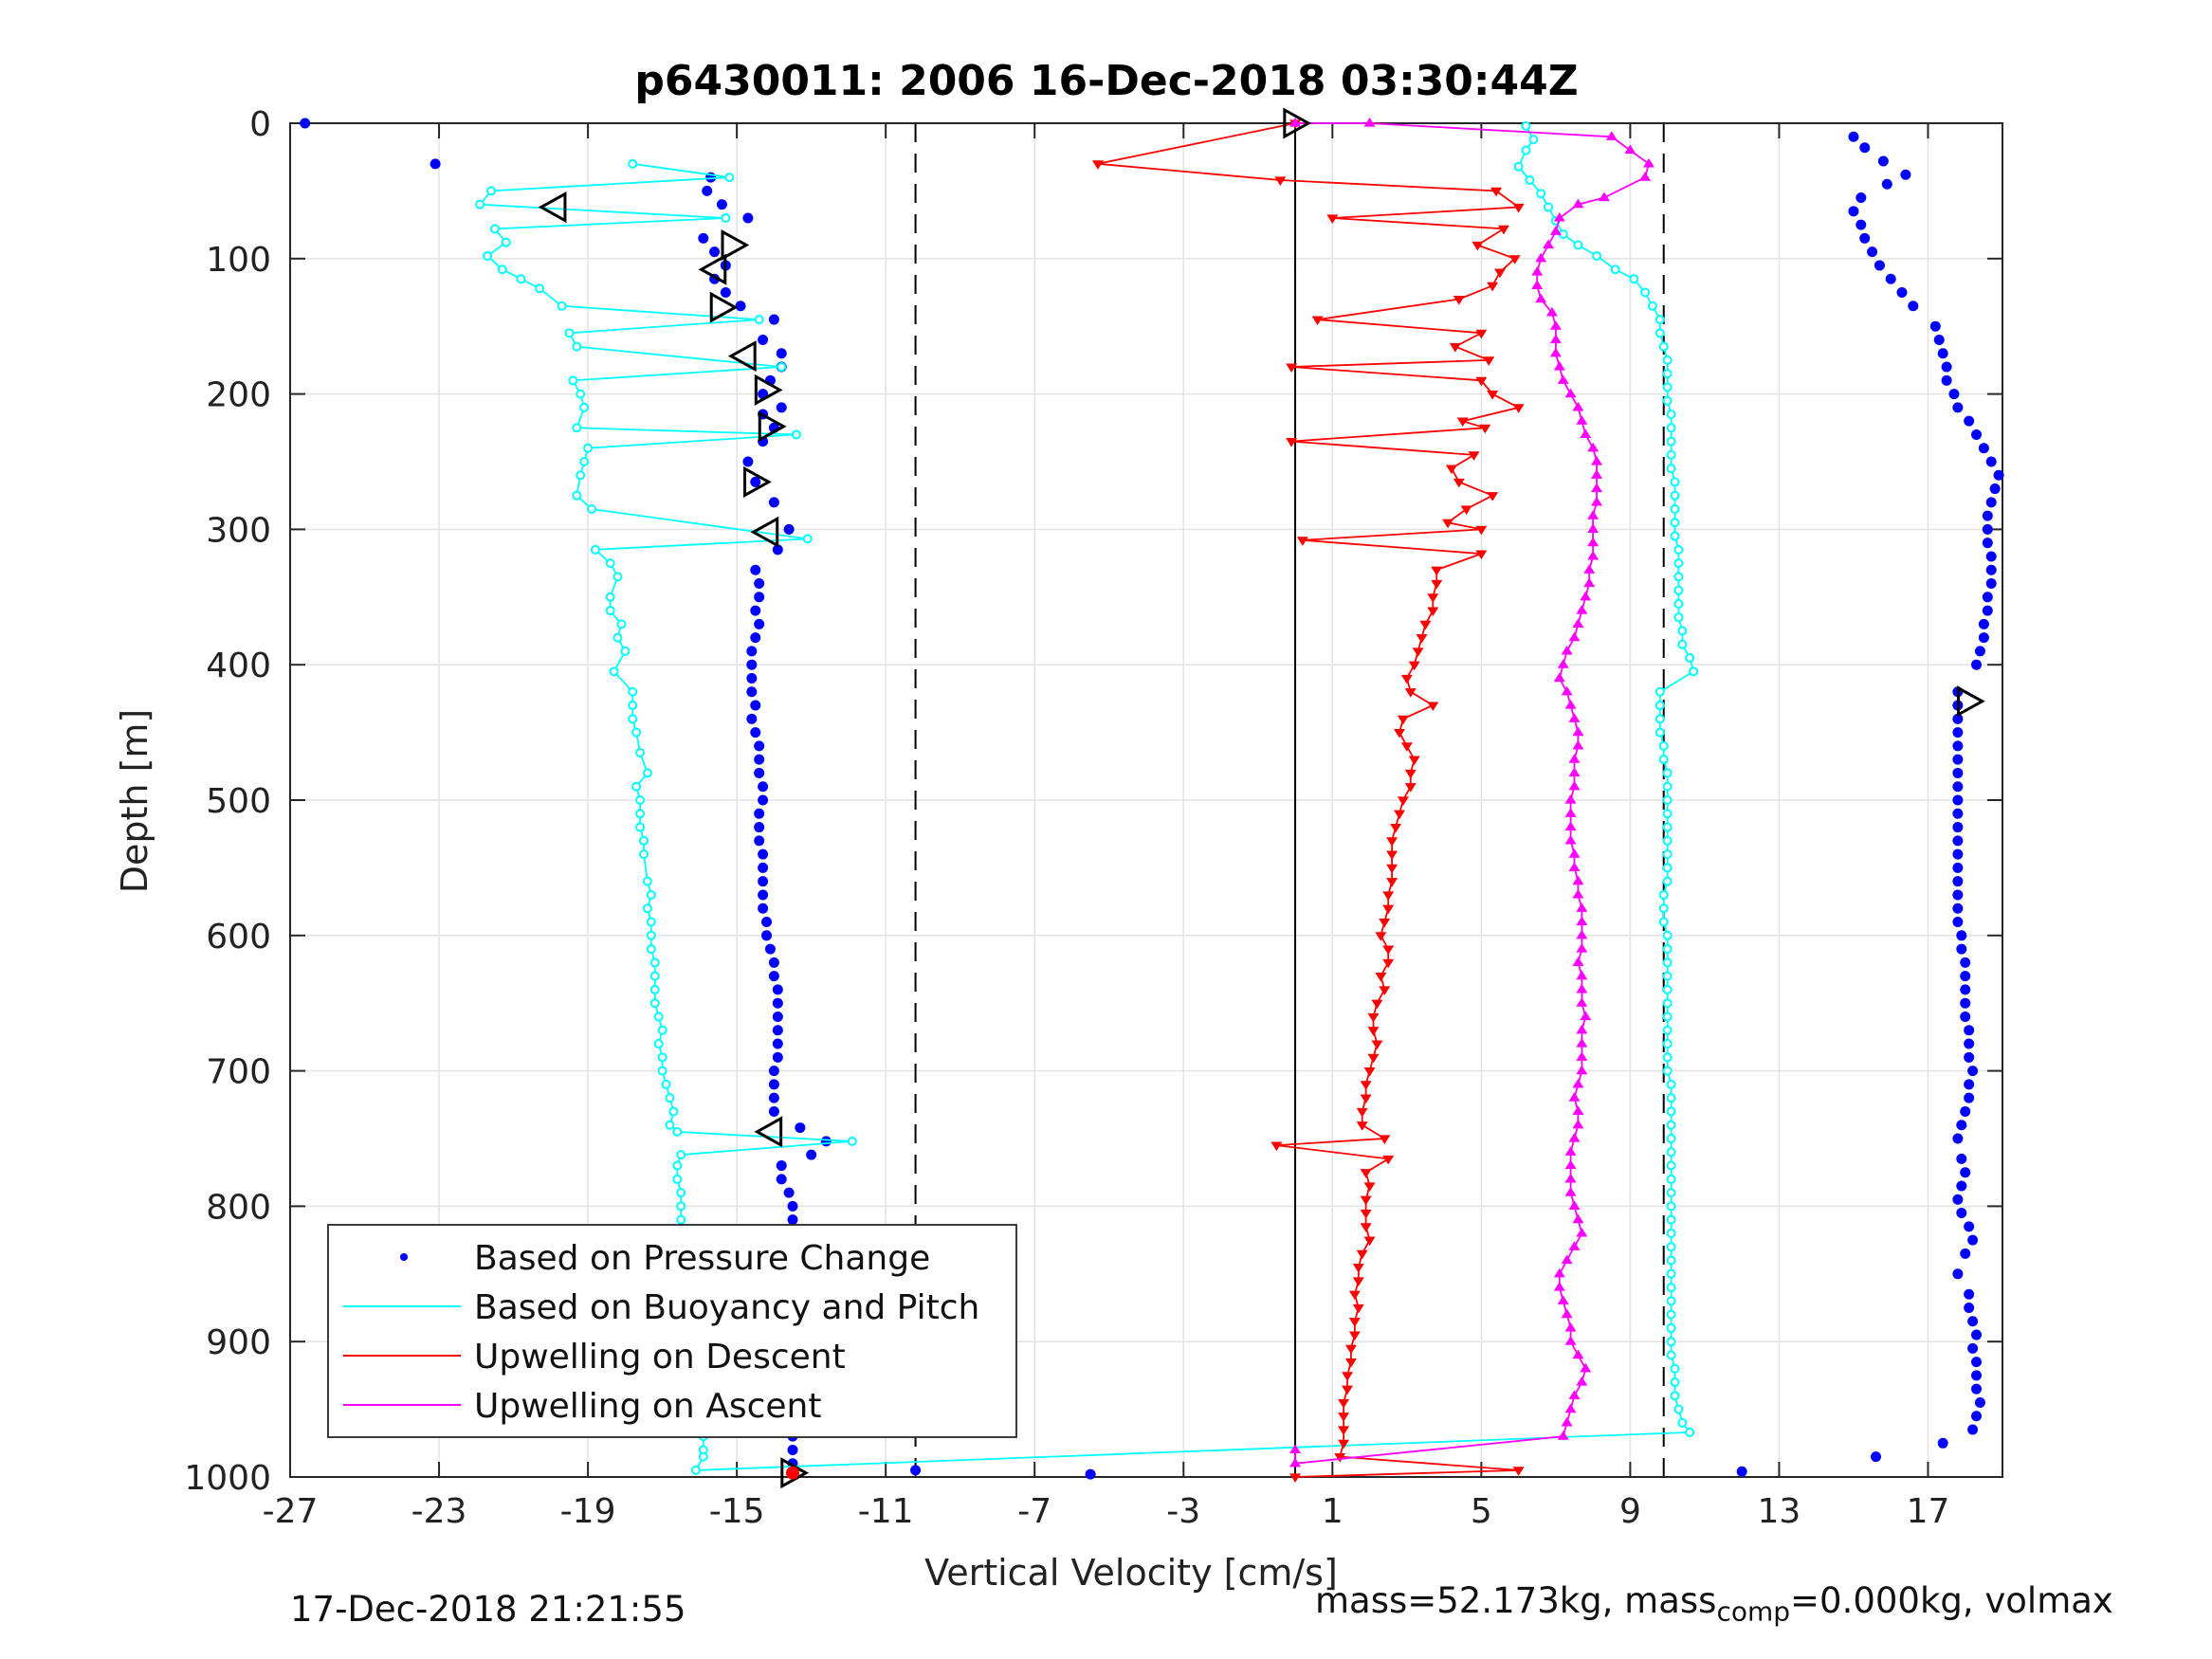 This screenshot has height=1659, width=2212. I want to click on x-tick-label: -19, so click(588, 1511).